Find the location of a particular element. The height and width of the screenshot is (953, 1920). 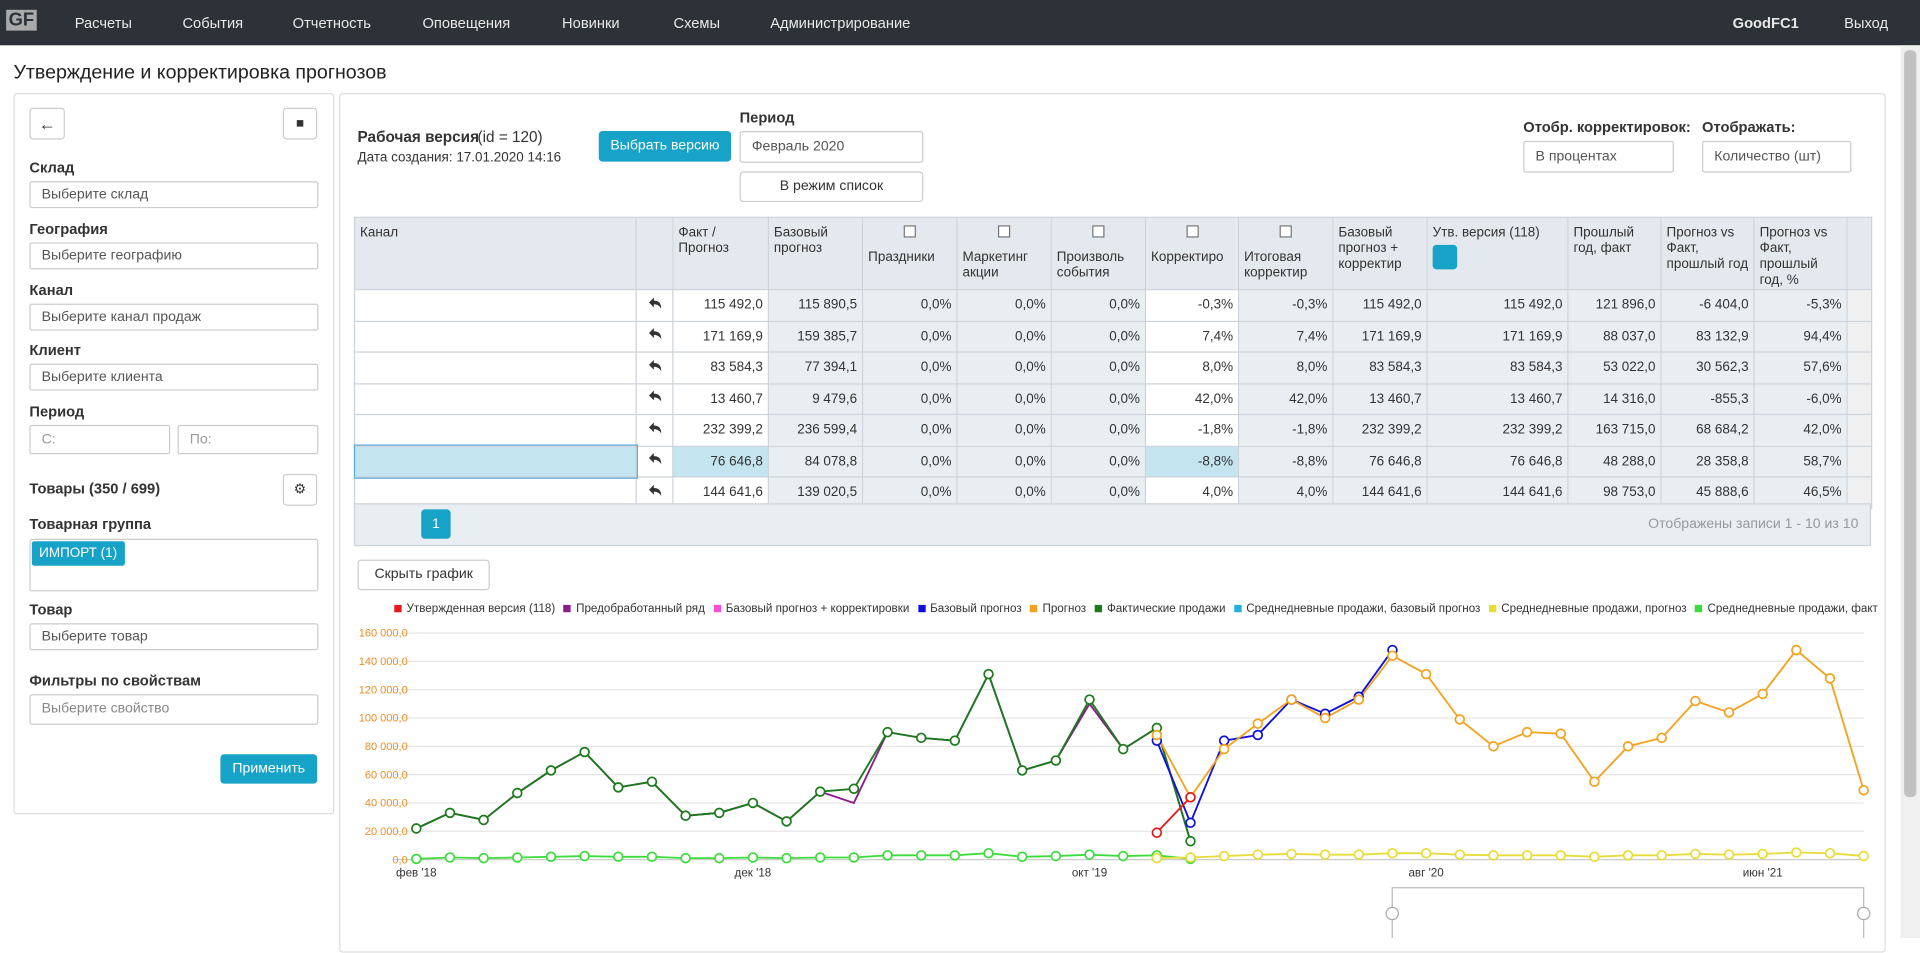

header-text: Утв. версия (118) is located at coordinates (1486, 233).